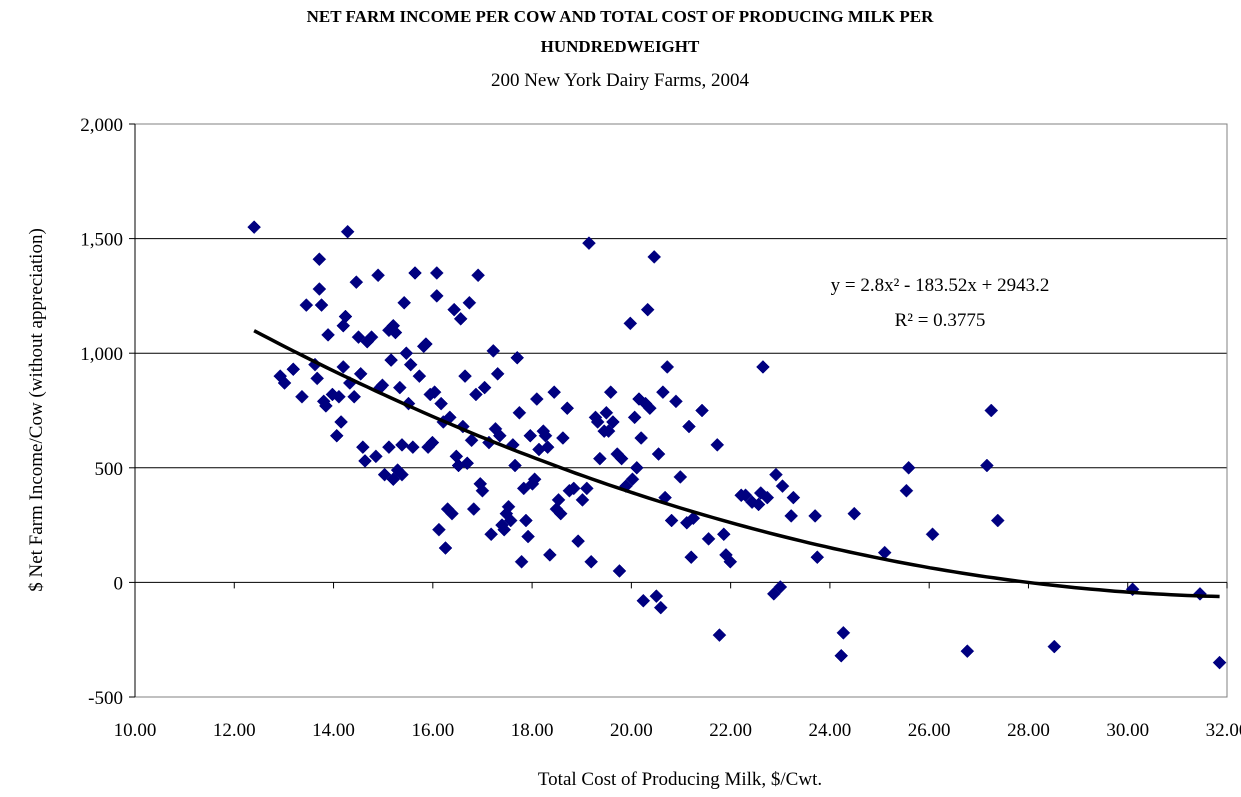 This screenshot has height=797, width=1241. I want to click on x-tick-label: 20.00, so click(631, 730).